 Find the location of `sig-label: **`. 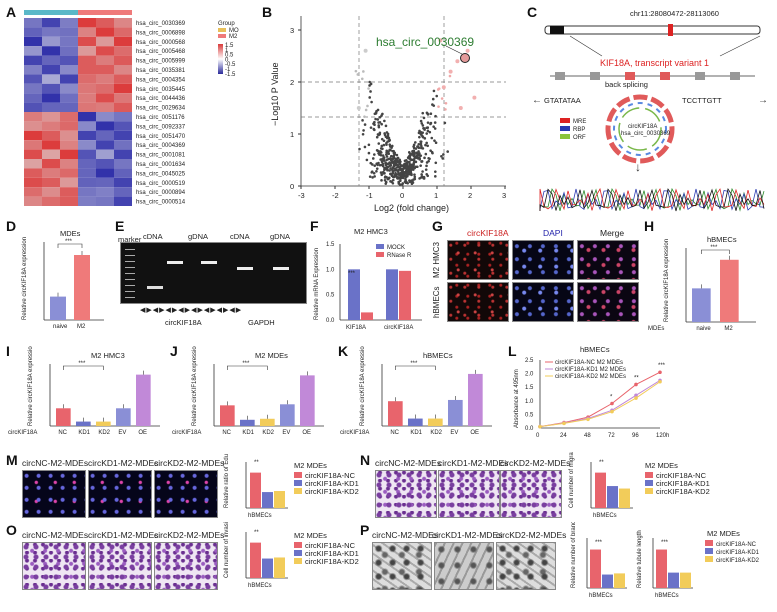

sig-label: ** is located at coordinates (256, 463).